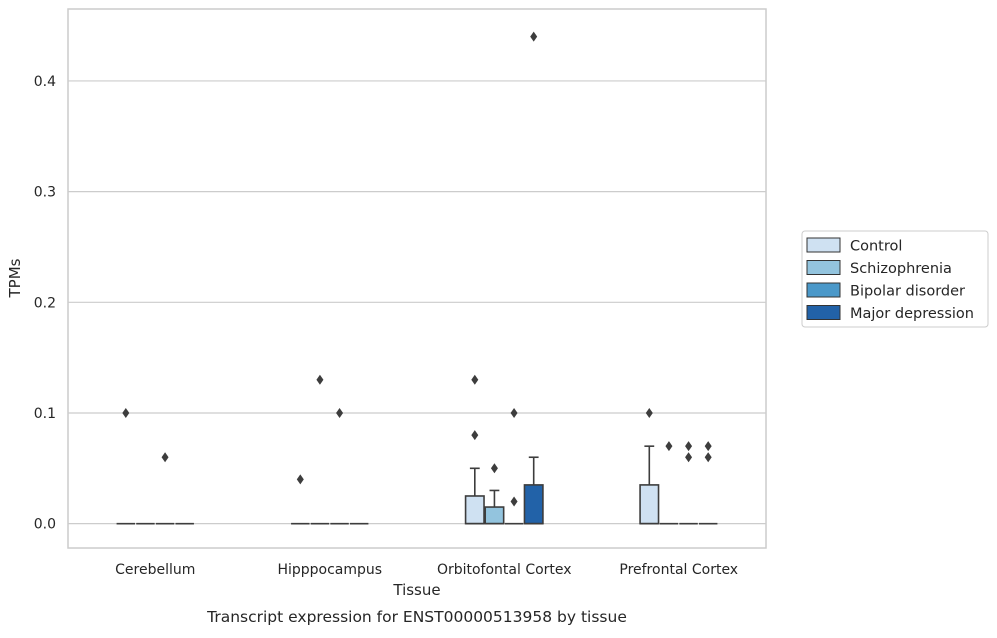  Describe the element at coordinates (901, 269) in the screenshot. I see `legend-label: Schizophrenia` at that location.